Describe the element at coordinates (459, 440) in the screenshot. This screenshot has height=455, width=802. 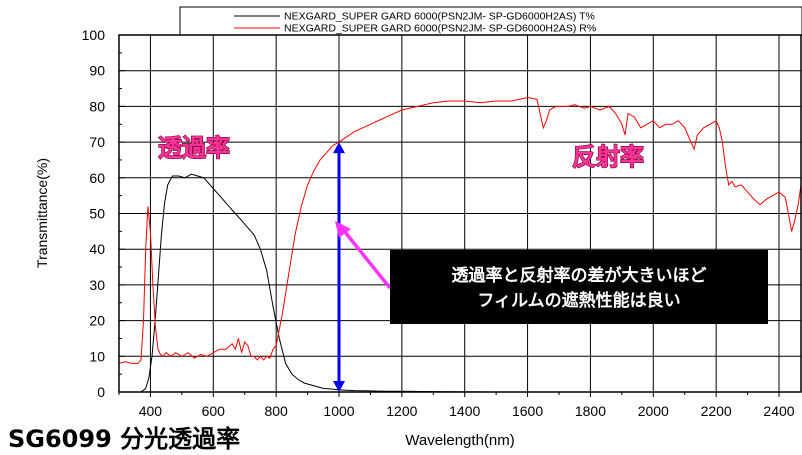
I see `x-axis-label: Wavelength(nm)` at that location.